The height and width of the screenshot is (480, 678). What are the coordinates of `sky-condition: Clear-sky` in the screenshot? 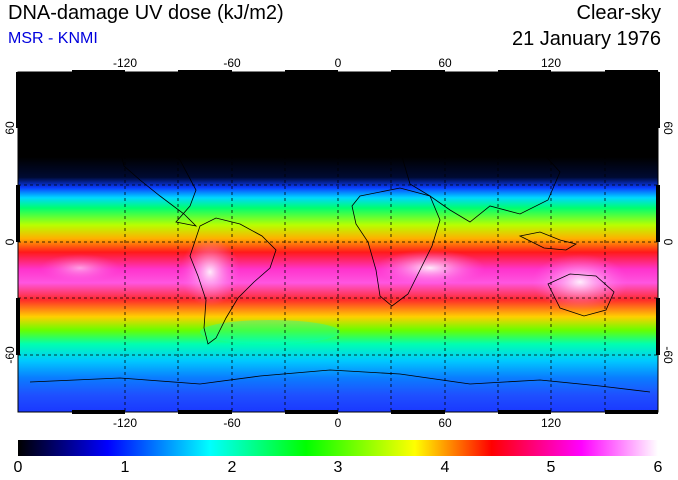 It's located at (618, 13).